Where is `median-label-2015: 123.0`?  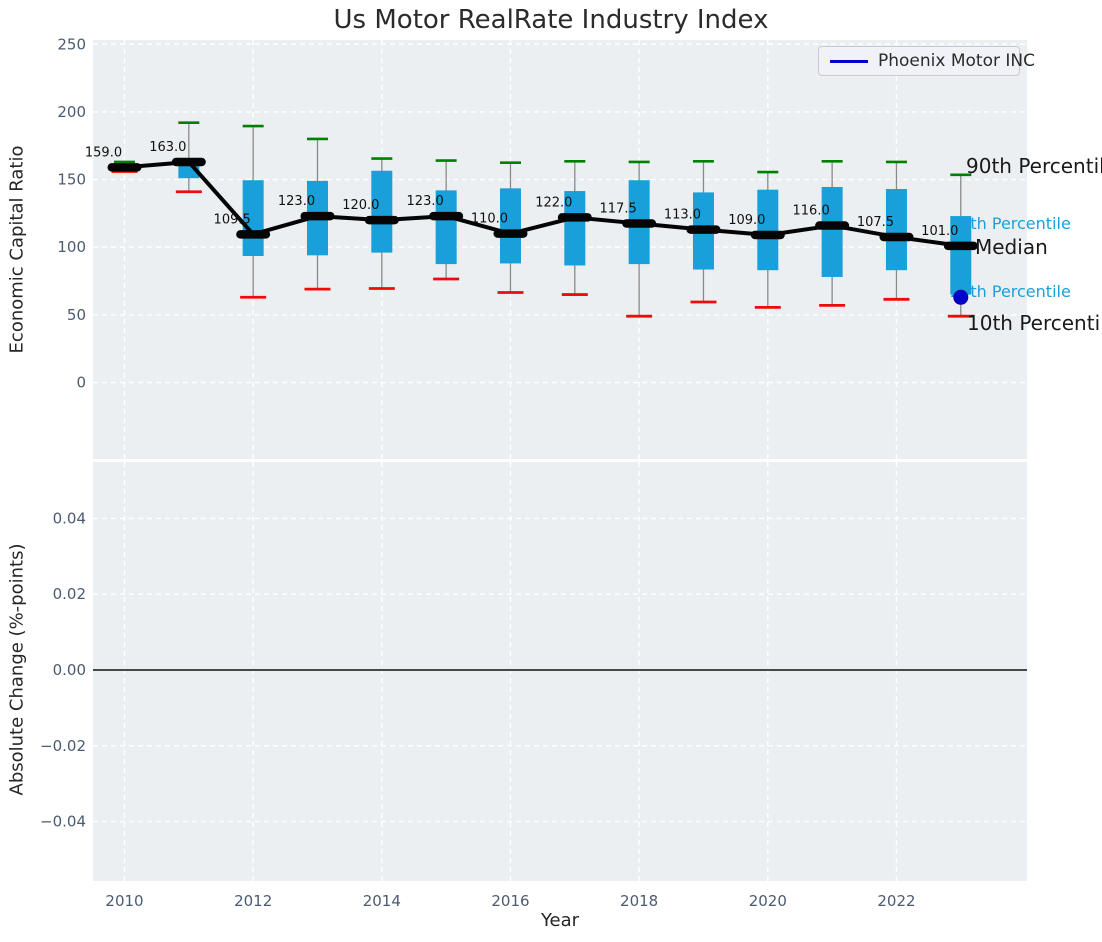
median-label-2015: 123.0 is located at coordinates (425, 201).